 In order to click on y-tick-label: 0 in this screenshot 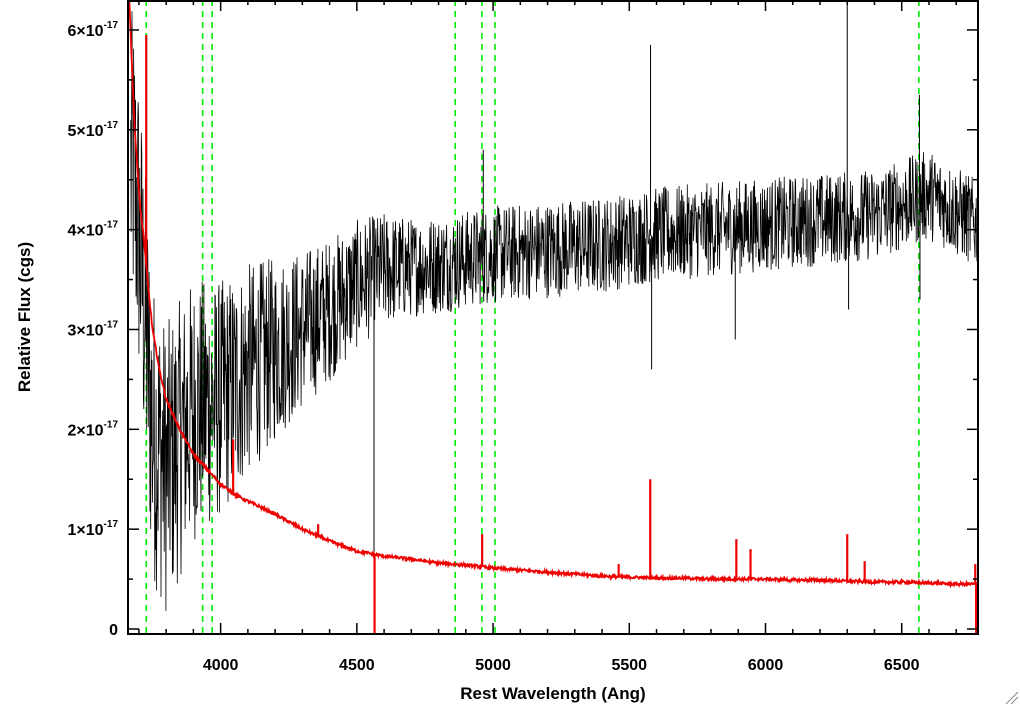, I will do `click(113, 630)`.